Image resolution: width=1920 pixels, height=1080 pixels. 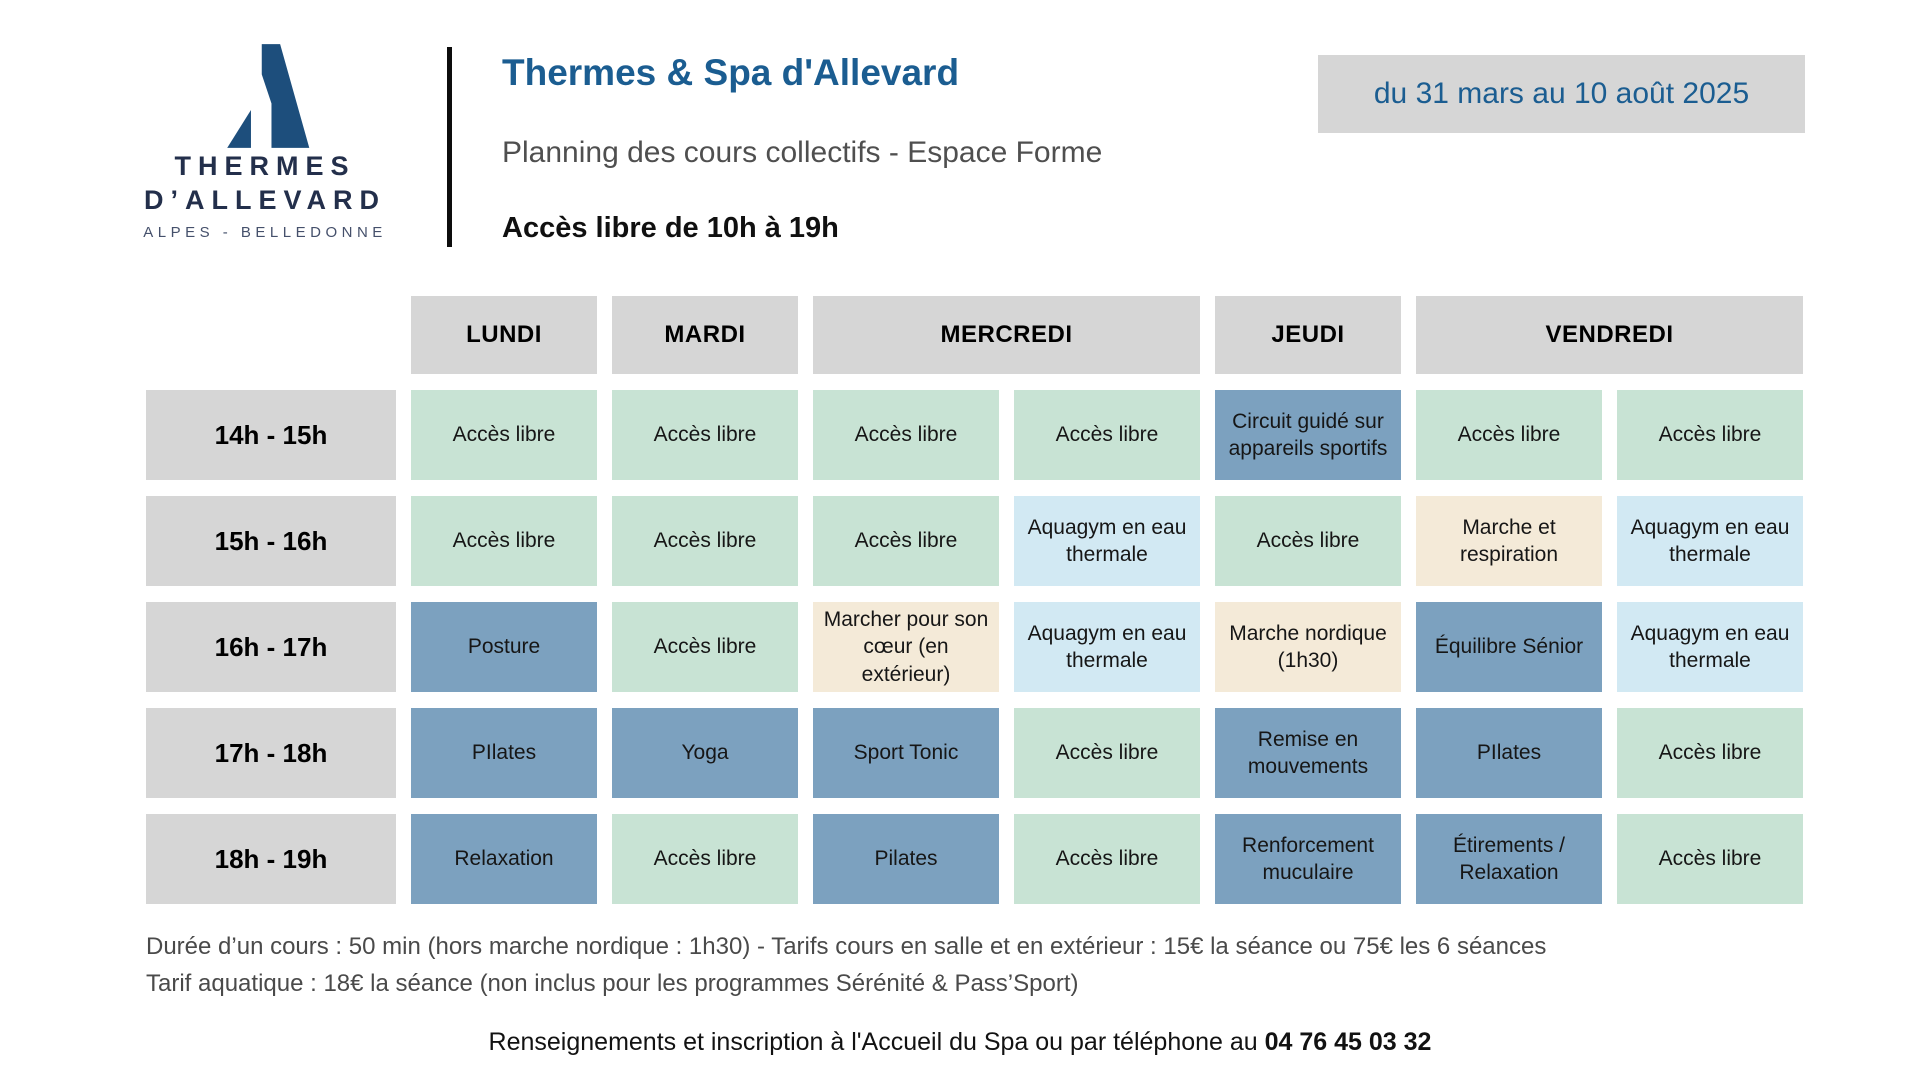 What do you see at coordinates (265, 166) in the screenshot?
I see `logo-text-line1: THERMES` at bounding box center [265, 166].